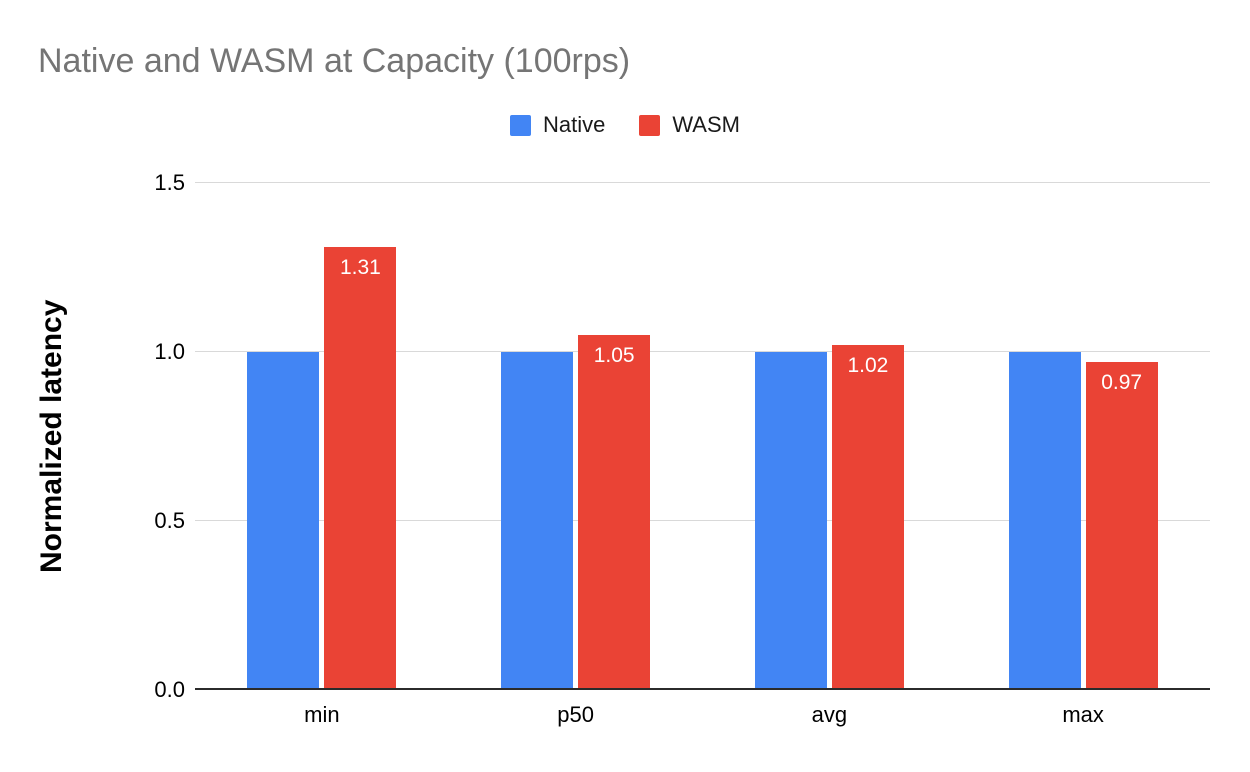 The height and width of the screenshot is (772, 1250). What do you see at coordinates (1122, 383) in the screenshot?
I see `bar-value-label: 0.97` at bounding box center [1122, 383].